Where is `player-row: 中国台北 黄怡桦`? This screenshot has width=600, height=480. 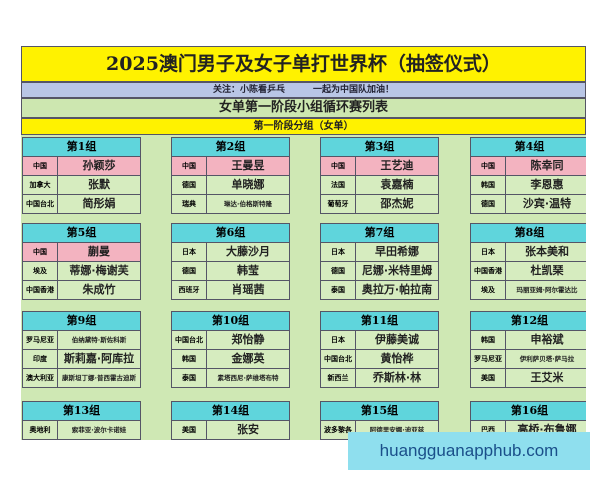
player-row: 中国台北 黄怡桦 is located at coordinates (379, 359).